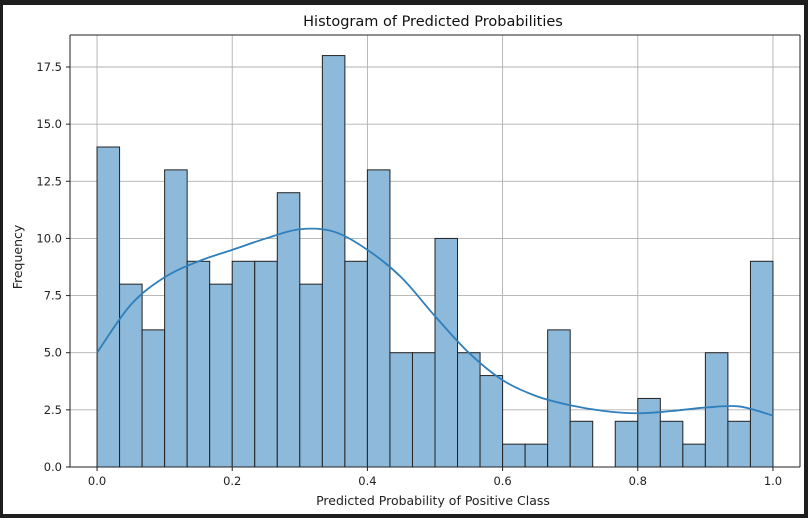  What do you see at coordinates (435, 477) in the screenshot?
I see `x-axis-ticks: 0.0 0.2 0.4 0.6 0.8 1.0` at bounding box center [435, 477].